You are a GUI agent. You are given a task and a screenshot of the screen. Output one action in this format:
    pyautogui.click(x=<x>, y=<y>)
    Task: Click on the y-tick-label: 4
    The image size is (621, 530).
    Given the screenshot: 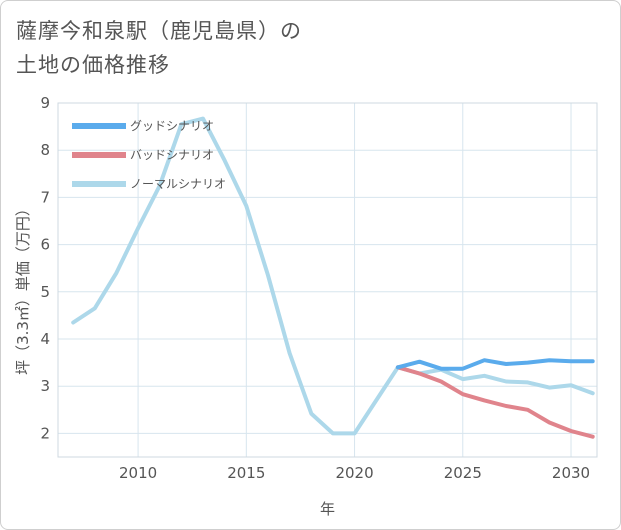 What is the action you would take?
    pyautogui.click(x=45, y=339)
    